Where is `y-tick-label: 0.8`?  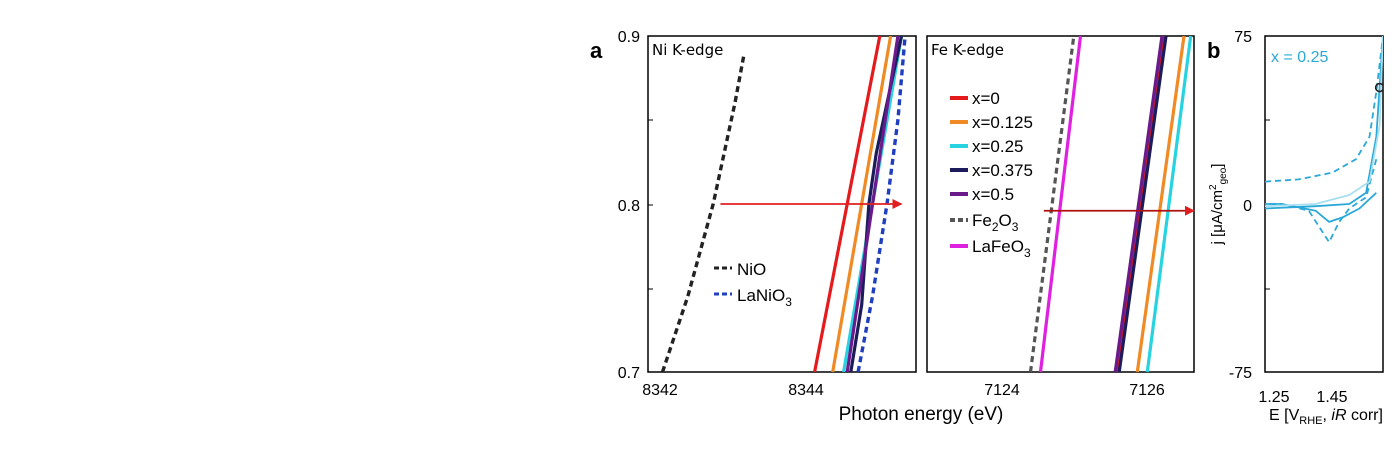
y-tick-label: 0.8 is located at coordinates (629, 206).